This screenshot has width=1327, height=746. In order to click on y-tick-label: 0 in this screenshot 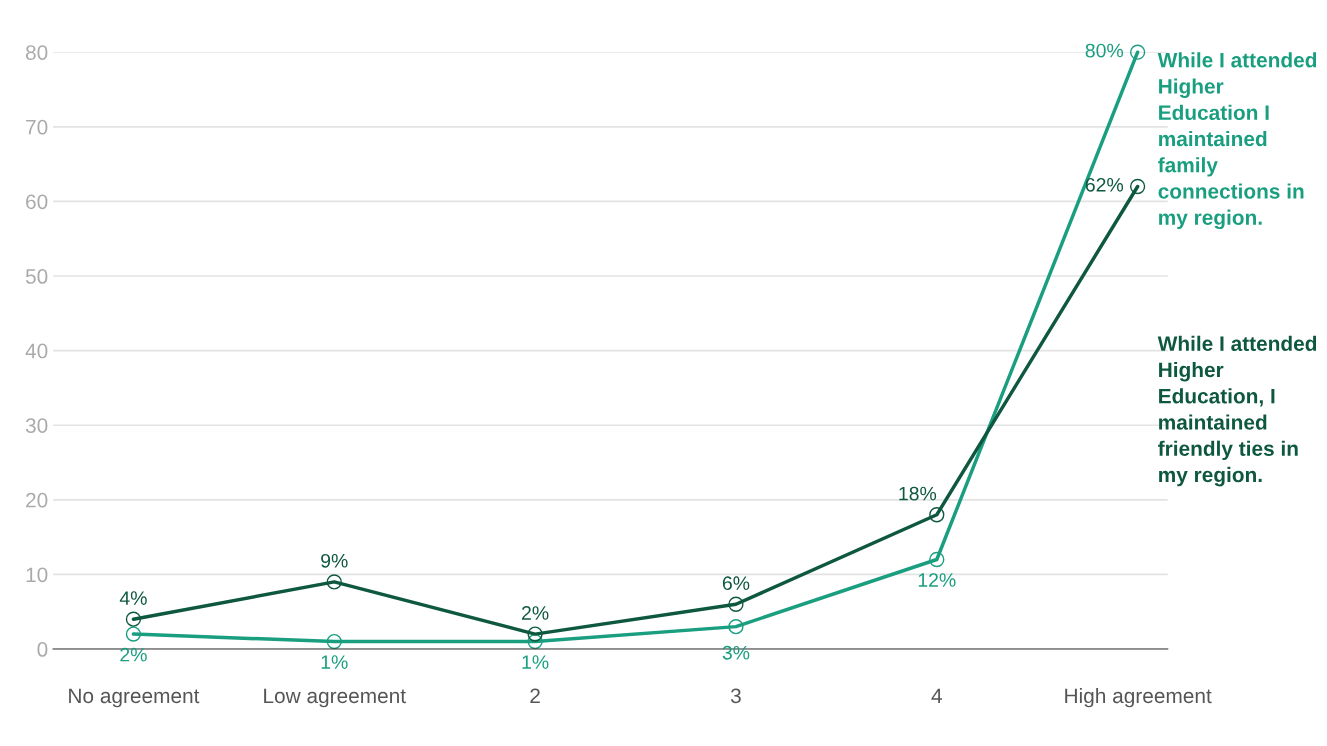, I will do `click(42, 649)`.